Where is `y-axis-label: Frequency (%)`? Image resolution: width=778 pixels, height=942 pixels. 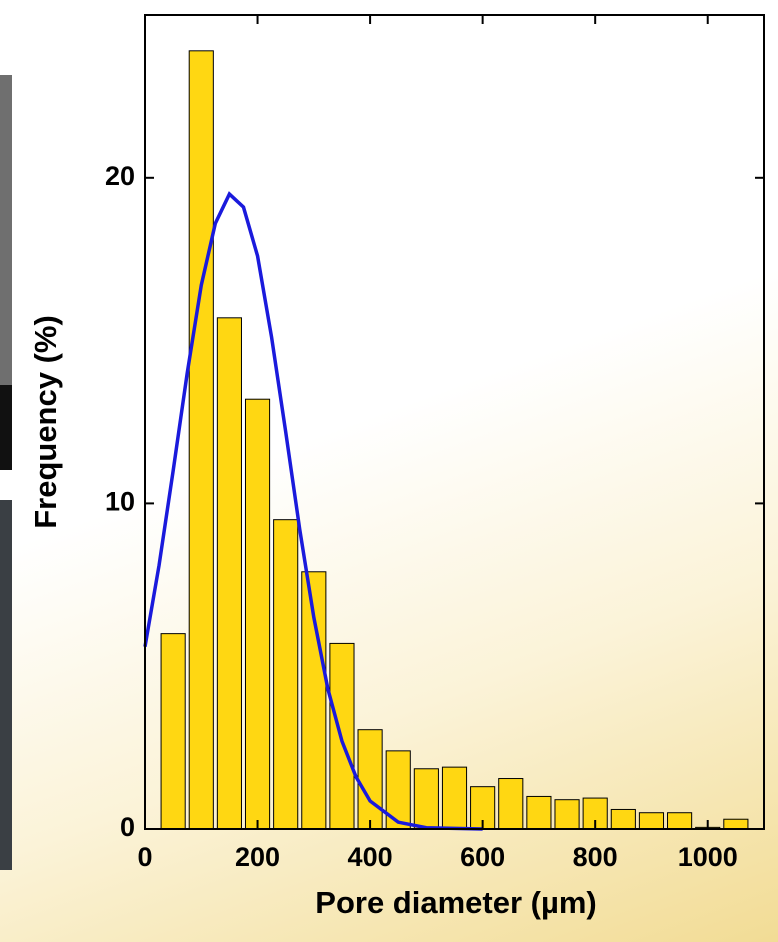
y-axis-label: Frequency (%) is located at coordinates (45, 422).